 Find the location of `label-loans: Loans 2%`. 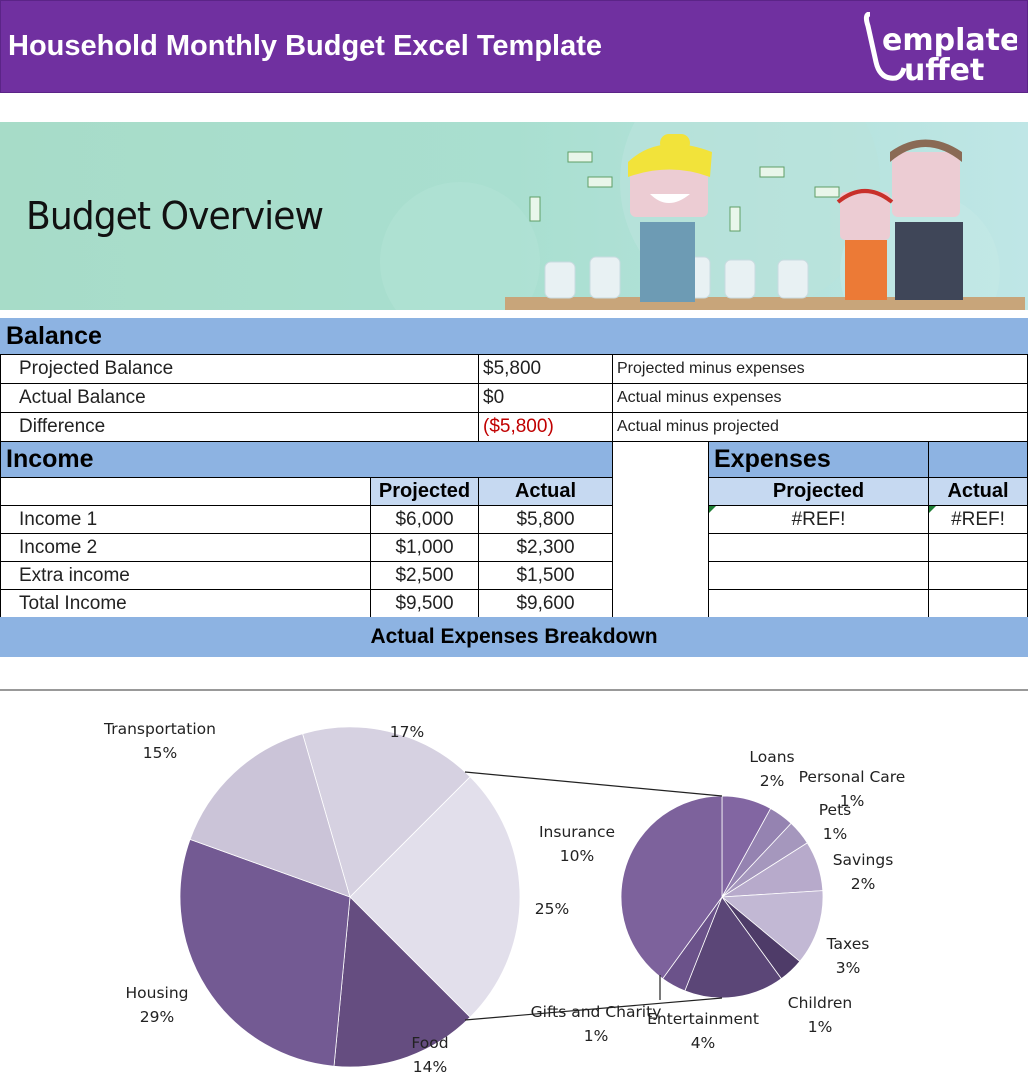

label-loans: Loans 2% is located at coordinates (772, 769).